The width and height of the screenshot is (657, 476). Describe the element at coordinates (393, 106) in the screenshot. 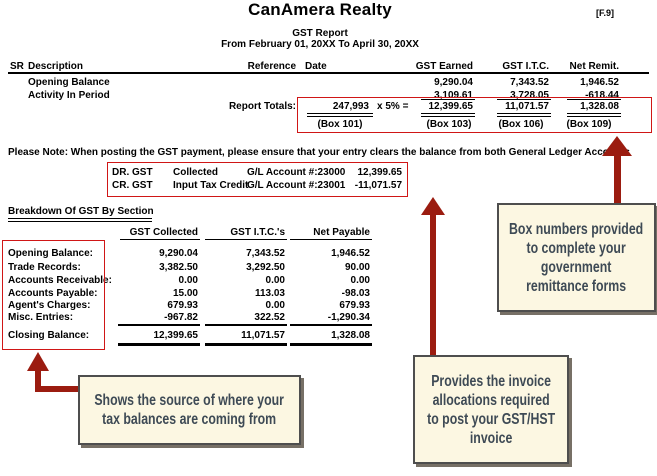

I see `totals-rate-expression: x 5% =` at that location.